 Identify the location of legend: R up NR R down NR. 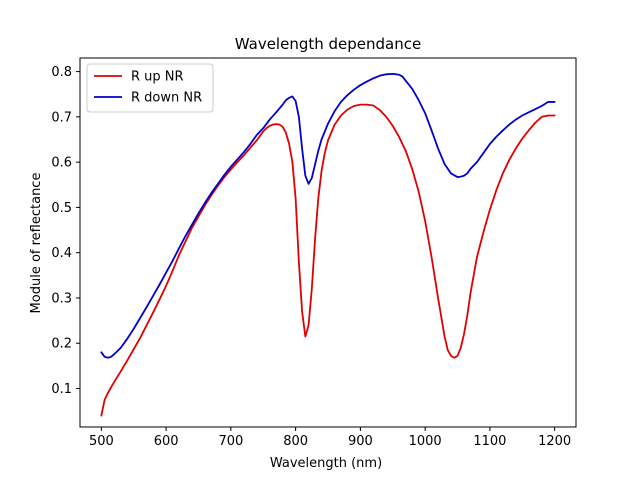
(150, 88).